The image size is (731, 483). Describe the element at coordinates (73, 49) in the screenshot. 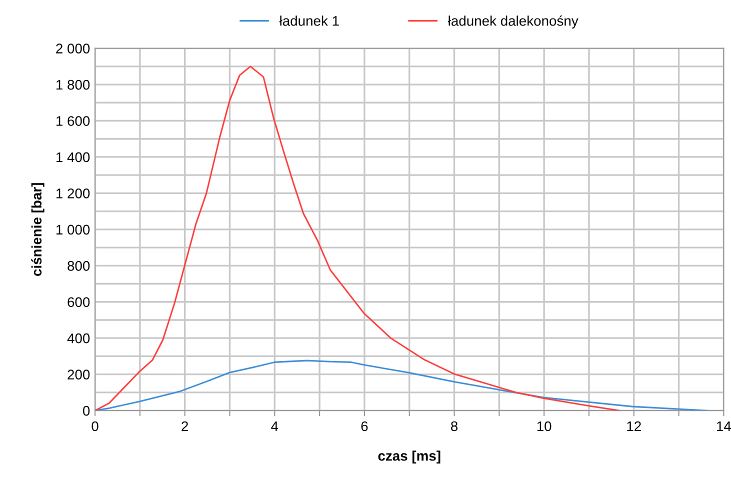

I see `y-tick-label: 2 000` at that location.